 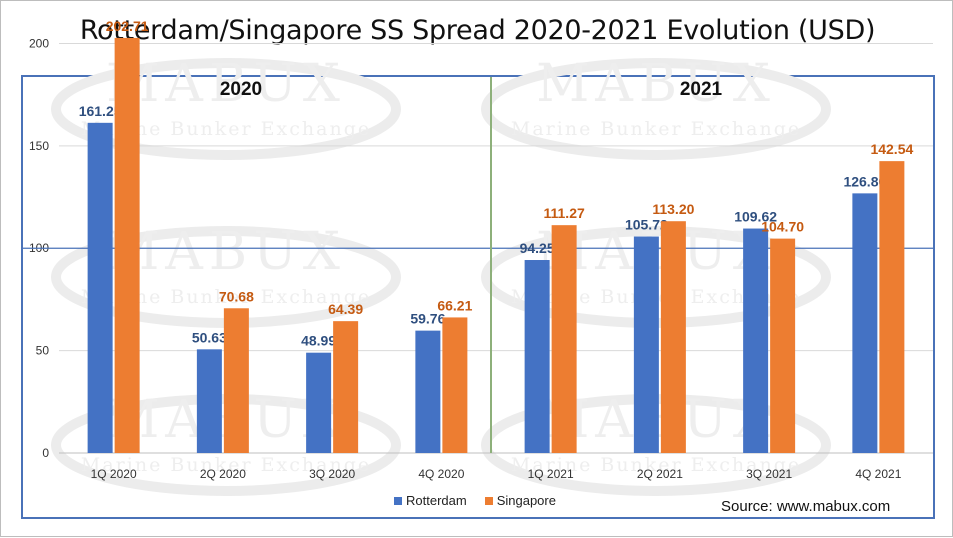 What do you see at coordinates (39, 43) in the screenshot?
I see `y-tick-label: 200` at bounding box center [39, 43].